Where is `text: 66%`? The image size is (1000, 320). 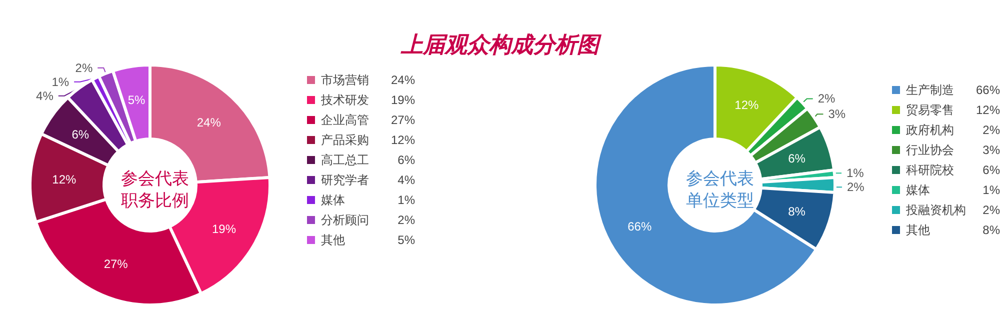 text: 66% is located at coordinates (988, 90).